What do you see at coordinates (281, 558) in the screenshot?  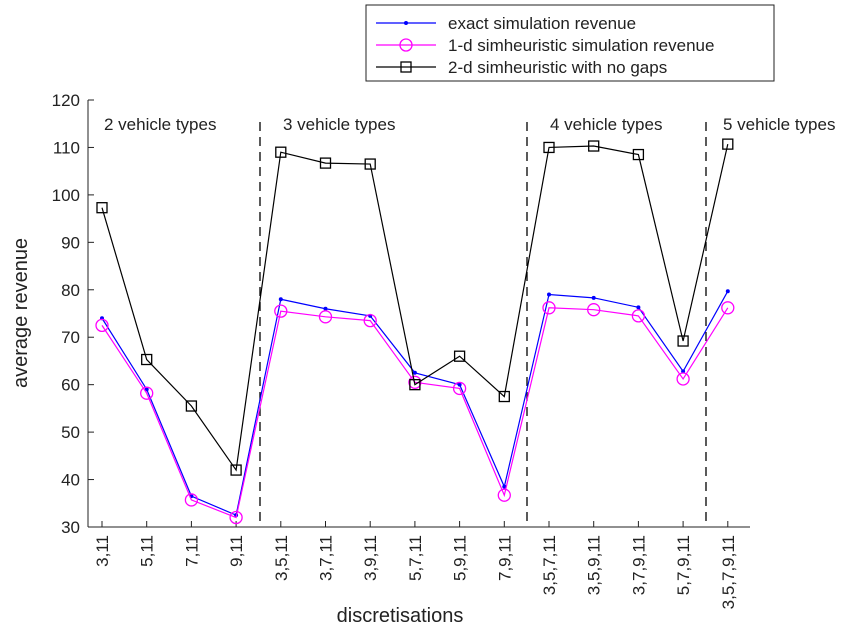 I see `x-tick-label: 3,5,11` at bounding box center [281, 558].